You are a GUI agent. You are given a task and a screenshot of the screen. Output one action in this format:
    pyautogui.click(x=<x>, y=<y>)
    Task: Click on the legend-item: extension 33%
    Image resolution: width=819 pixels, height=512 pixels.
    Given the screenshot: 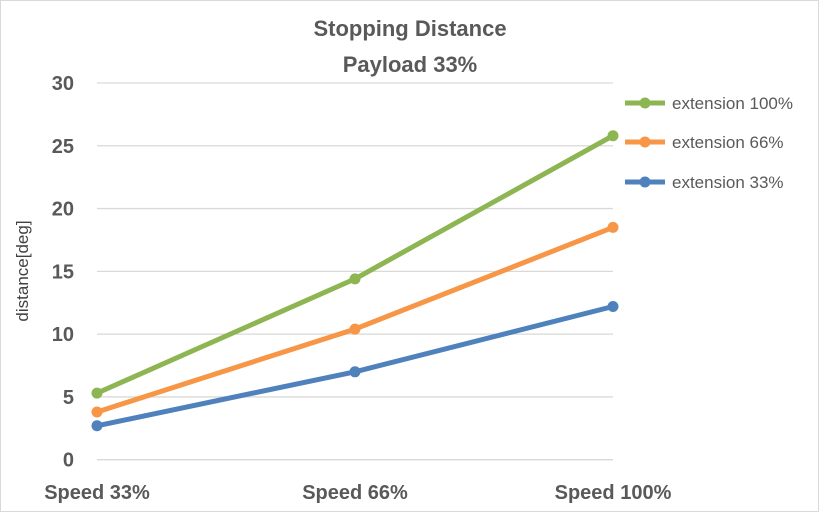 What is the action you would take?
    pyautogui.click(x=704, y=182)
    